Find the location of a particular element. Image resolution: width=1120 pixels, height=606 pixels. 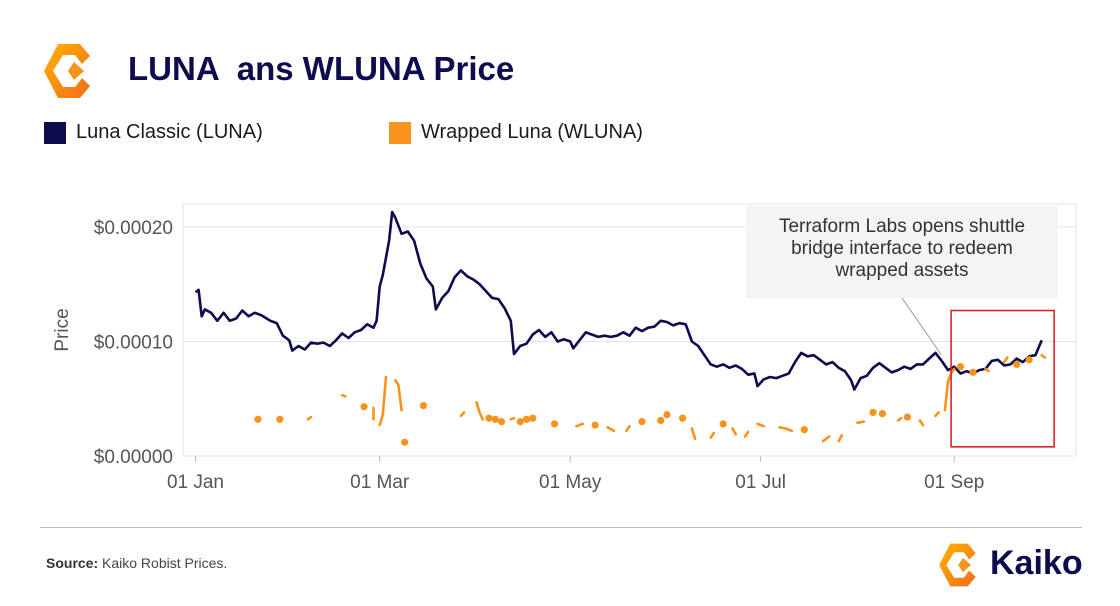

kaiko-logo-icon is located at coordinates (67, 71).